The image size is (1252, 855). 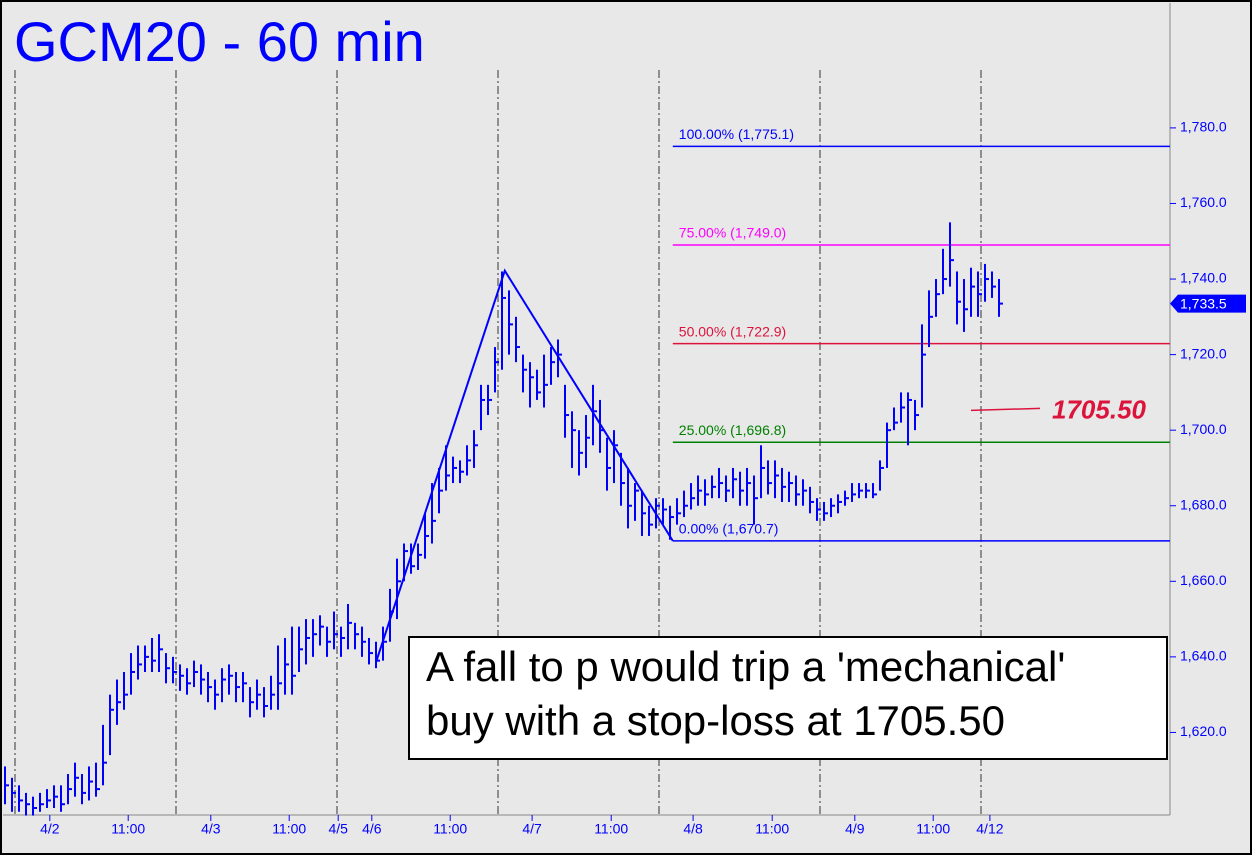 I want to click on note-box, so click(x=788, y=698).